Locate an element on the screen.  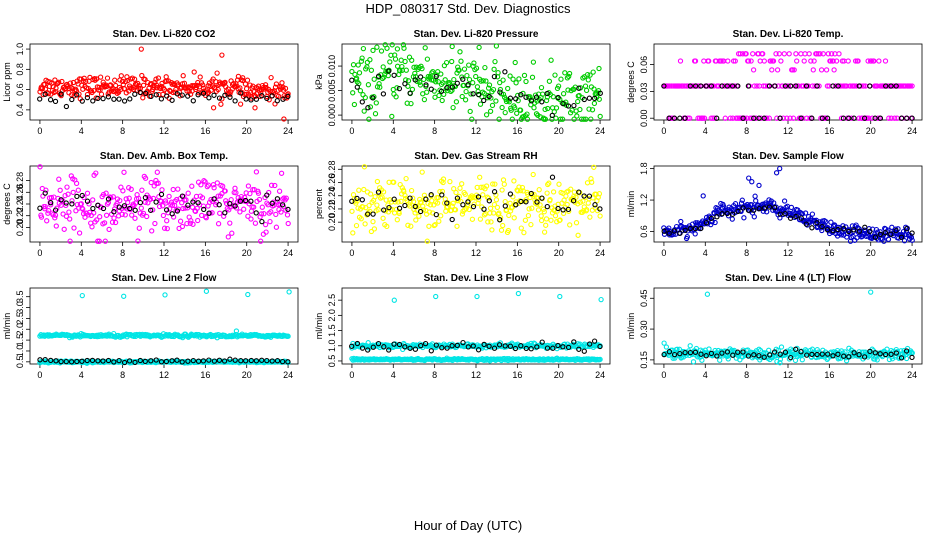
y-tick-label: 0.5 is located at coordinates (20, 362).